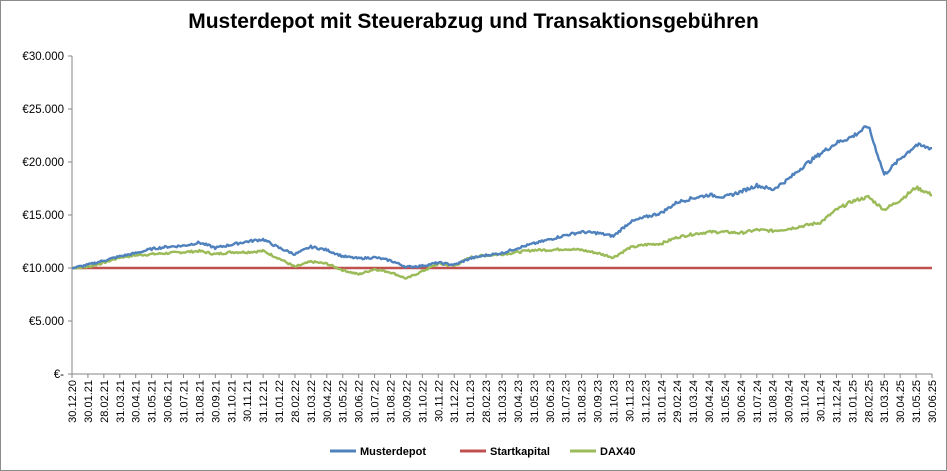 This screenshot has width=947, height=471. I want to click on y-tick-label: €15.000, so click(43, 216).